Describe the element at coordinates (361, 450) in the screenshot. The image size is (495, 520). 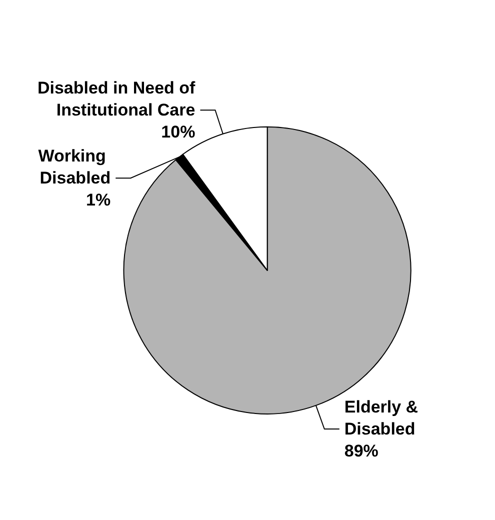
I see `data-label: 89%` at that location.